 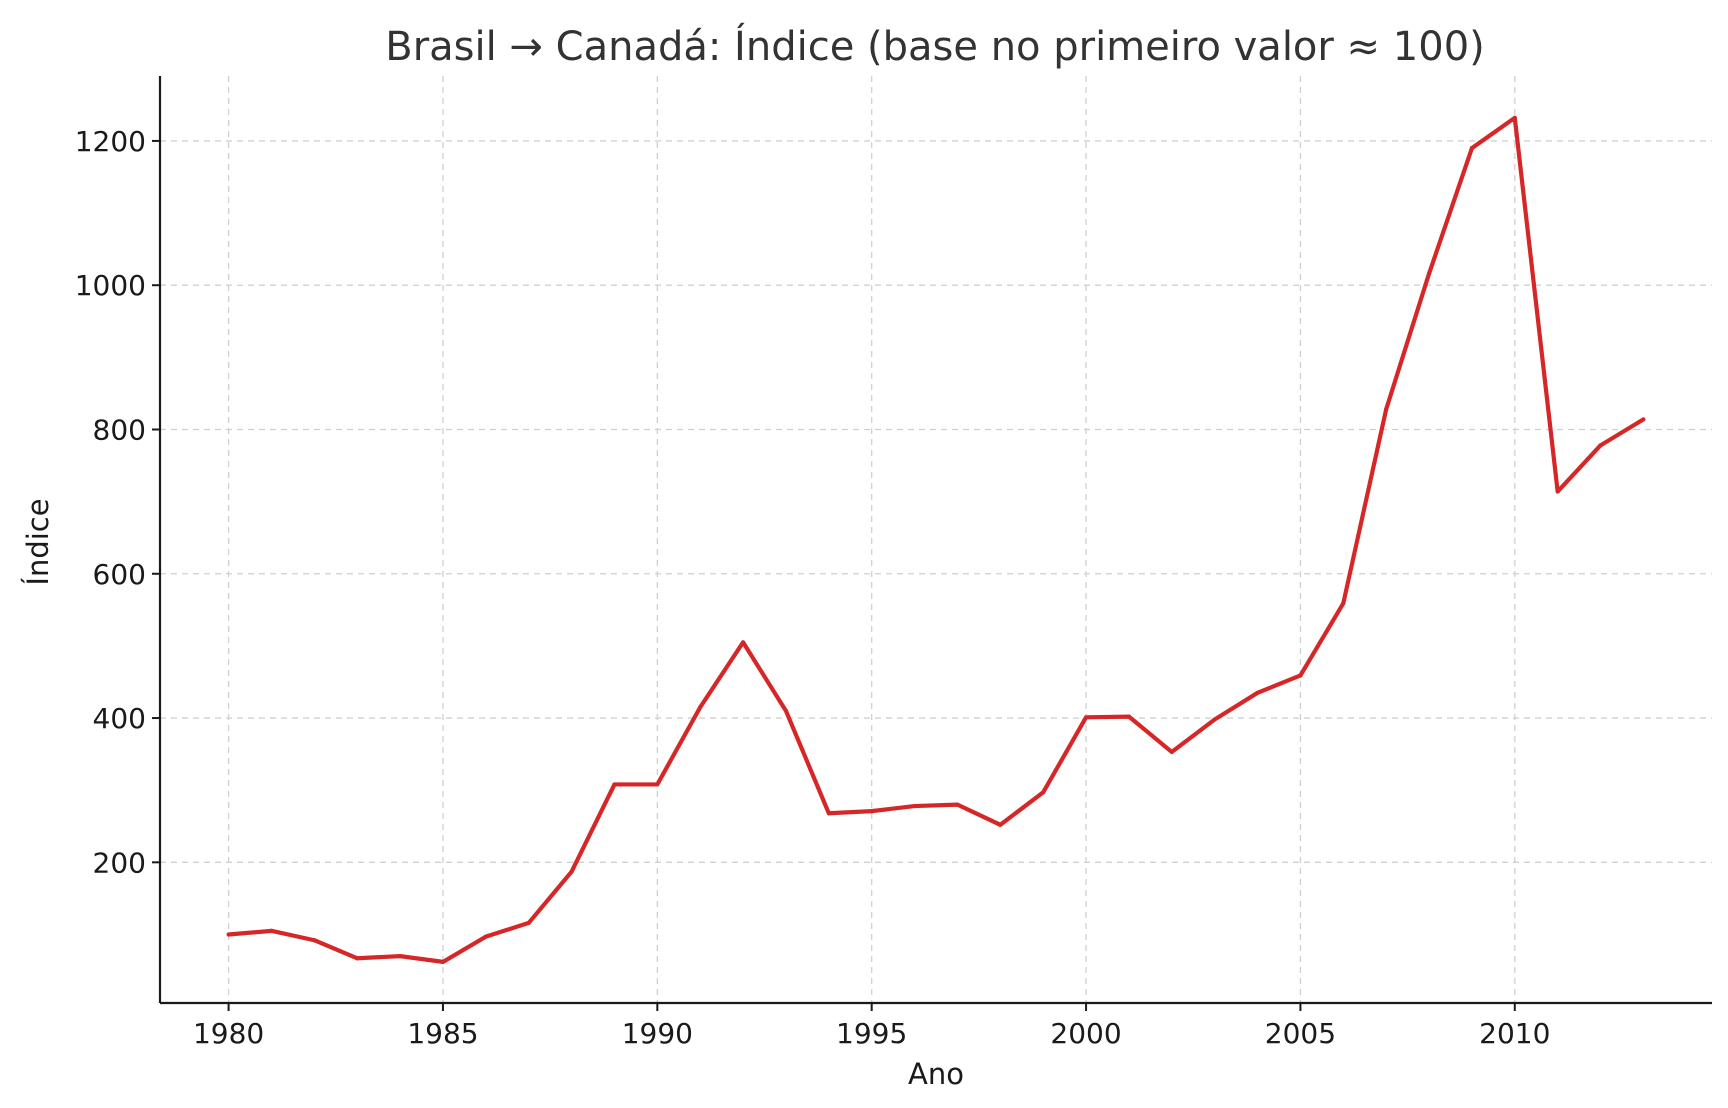 I want to click on x-axis-label: Ano, so click(x=936, y=1074).